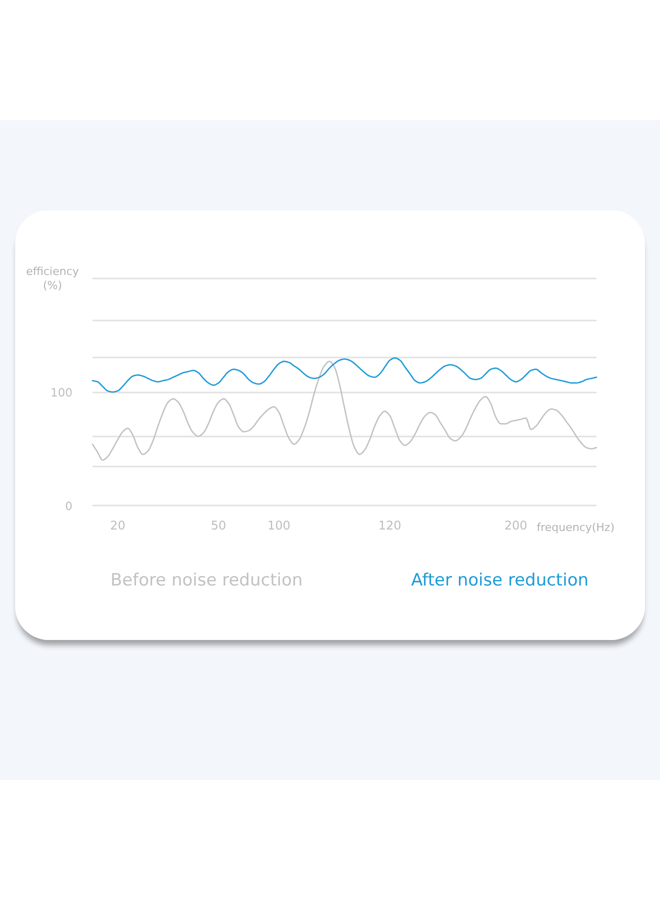 This screenshot has height=900, width=660. What do you see at coordinates (516, 525) in the screenshot?
I see `x-tick-label: 200` at bounding box center [516, 525].